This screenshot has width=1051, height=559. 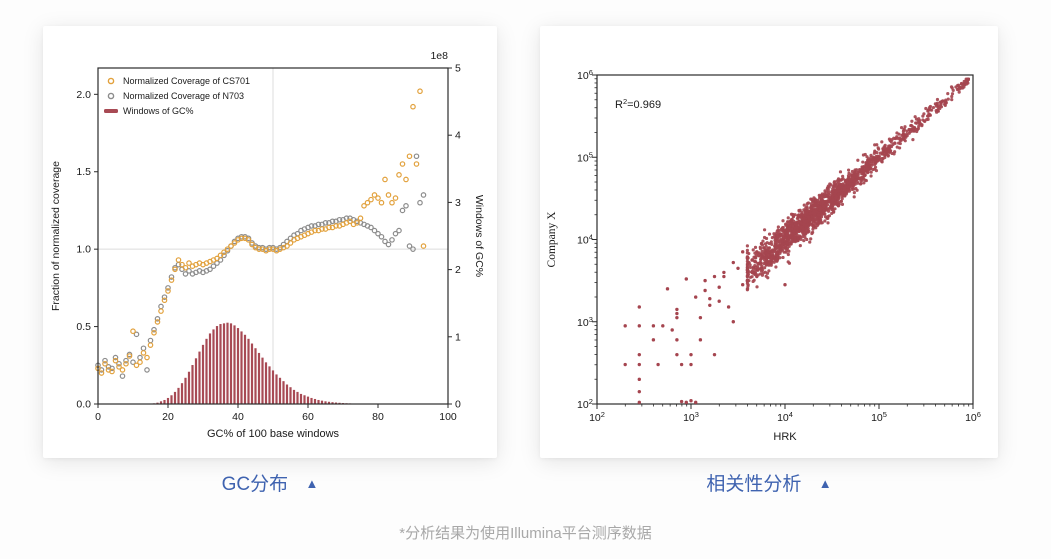 What do you see at coordinates (273, 434) in the screenshot?
I see `svg-text: GC% of 100 base windows` at bounding box center [273, 434].